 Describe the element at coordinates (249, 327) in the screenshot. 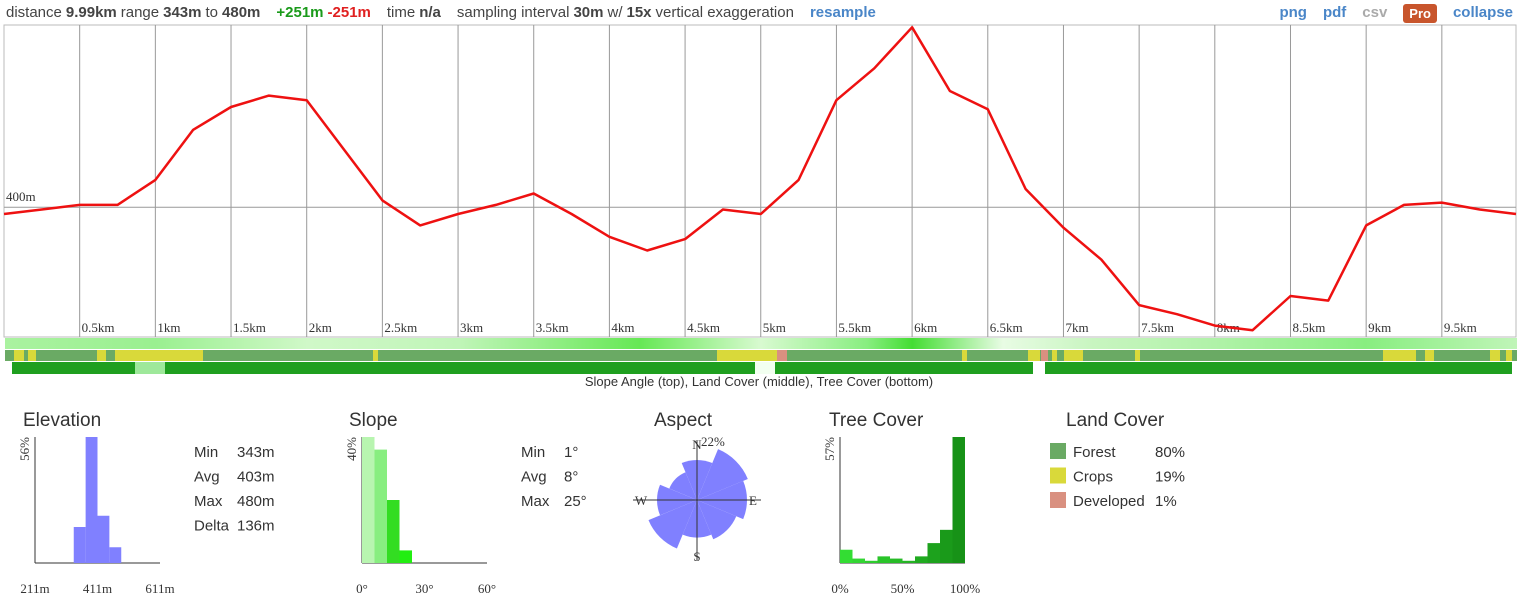

I see `x-tick-label: 1.5km` at that location.